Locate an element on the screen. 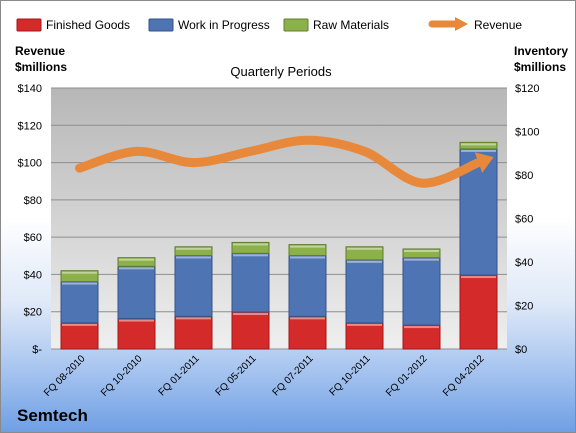 The width and height of the screenshot is (576, 433). right-axis-label-line1: Inventory is located at coordinates (541, 51).